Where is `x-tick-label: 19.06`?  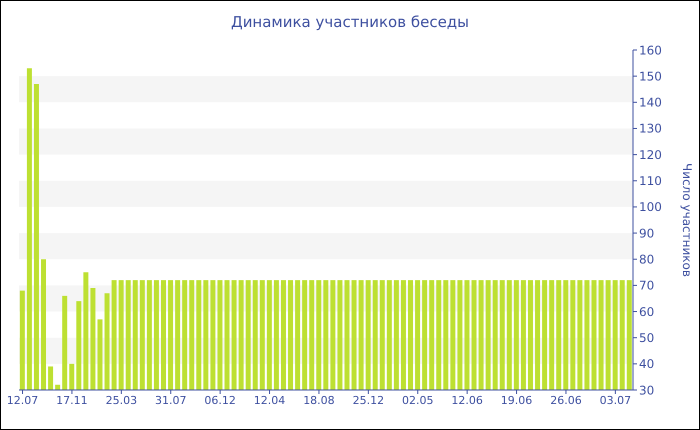
x-tick-label: 19.06 is located at coordinates (516, 400).